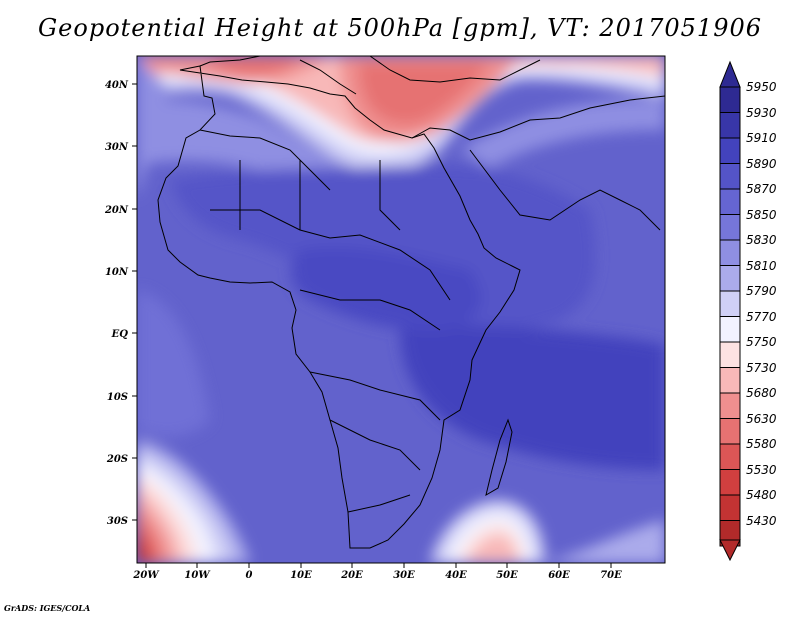 The image size is (800, 618). What do you see at coordinates (761, 164) in the screenshot?
I see `colorbar-label: 5890` at bounding box center [761, 164].